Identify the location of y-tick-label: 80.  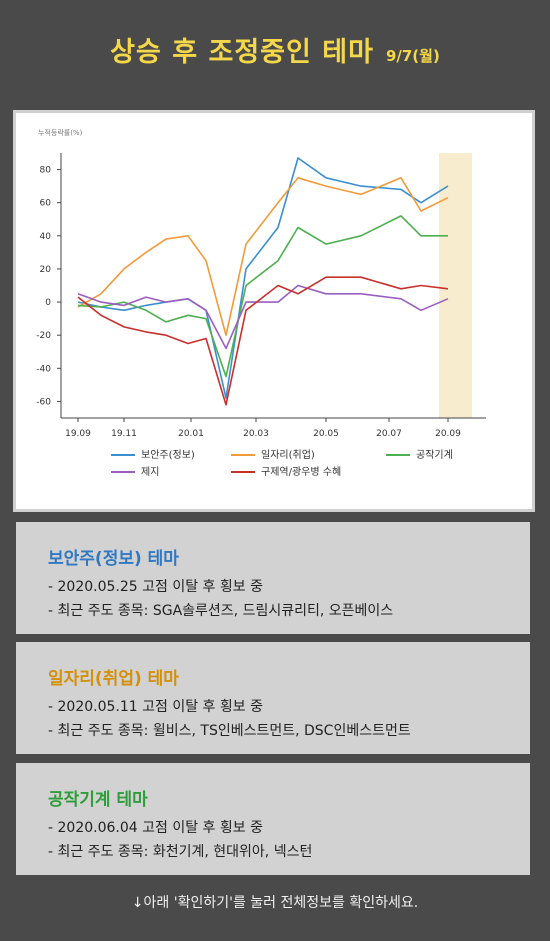
(46, 171).